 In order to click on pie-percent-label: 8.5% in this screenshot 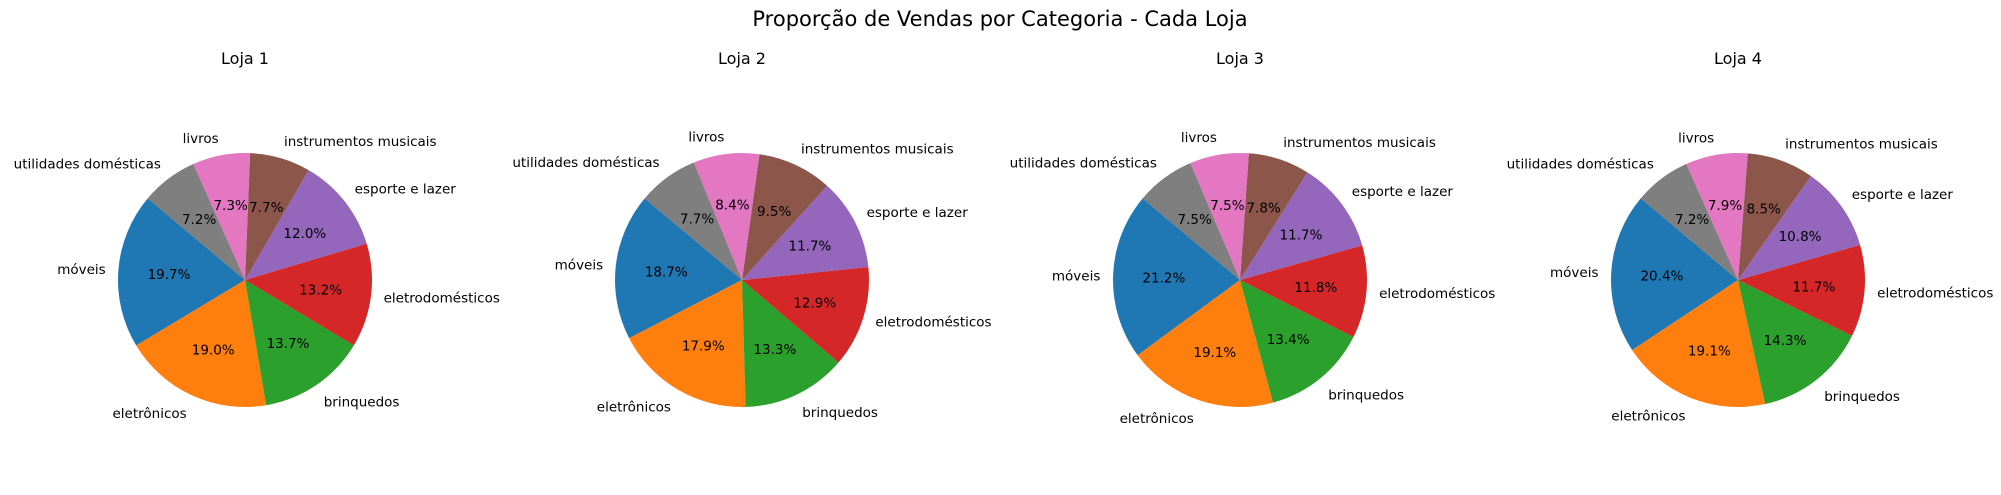, I will do `click(1764, 209)`.